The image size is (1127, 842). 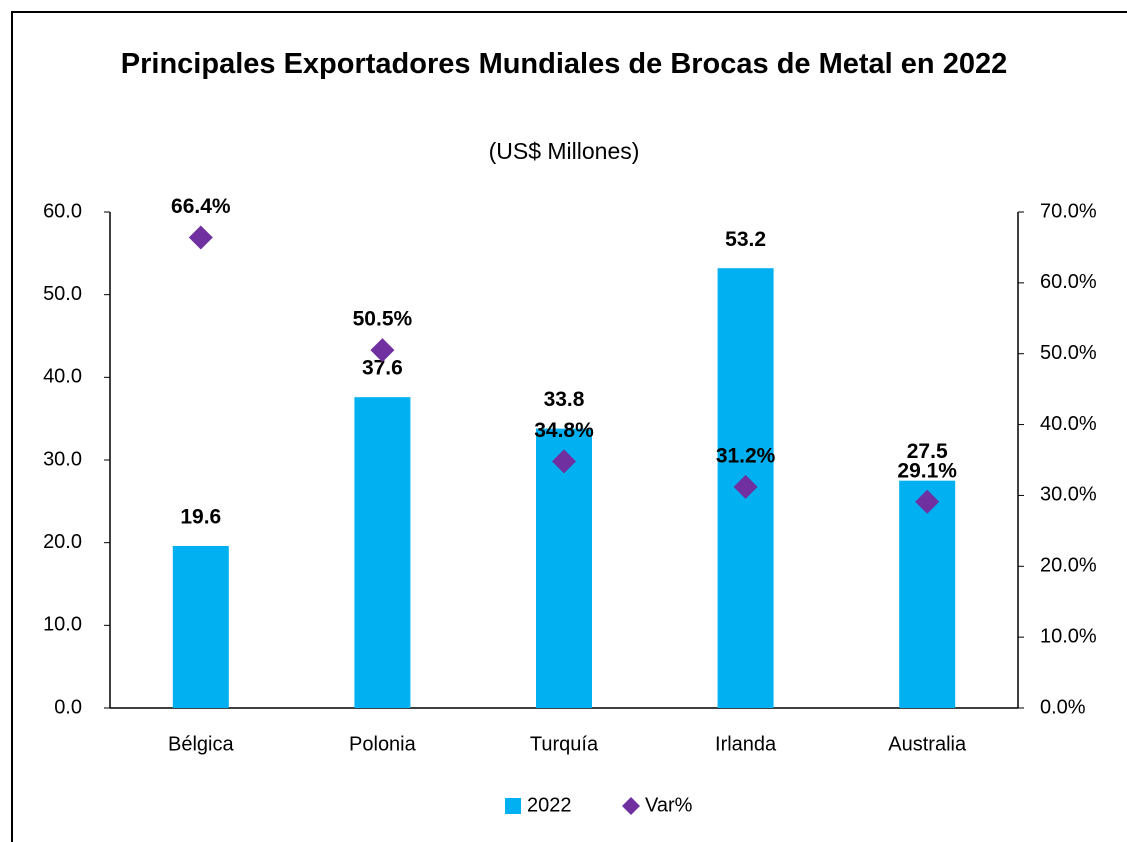 I want to click on bar-label: 53.2, so click(x=745, y=239).